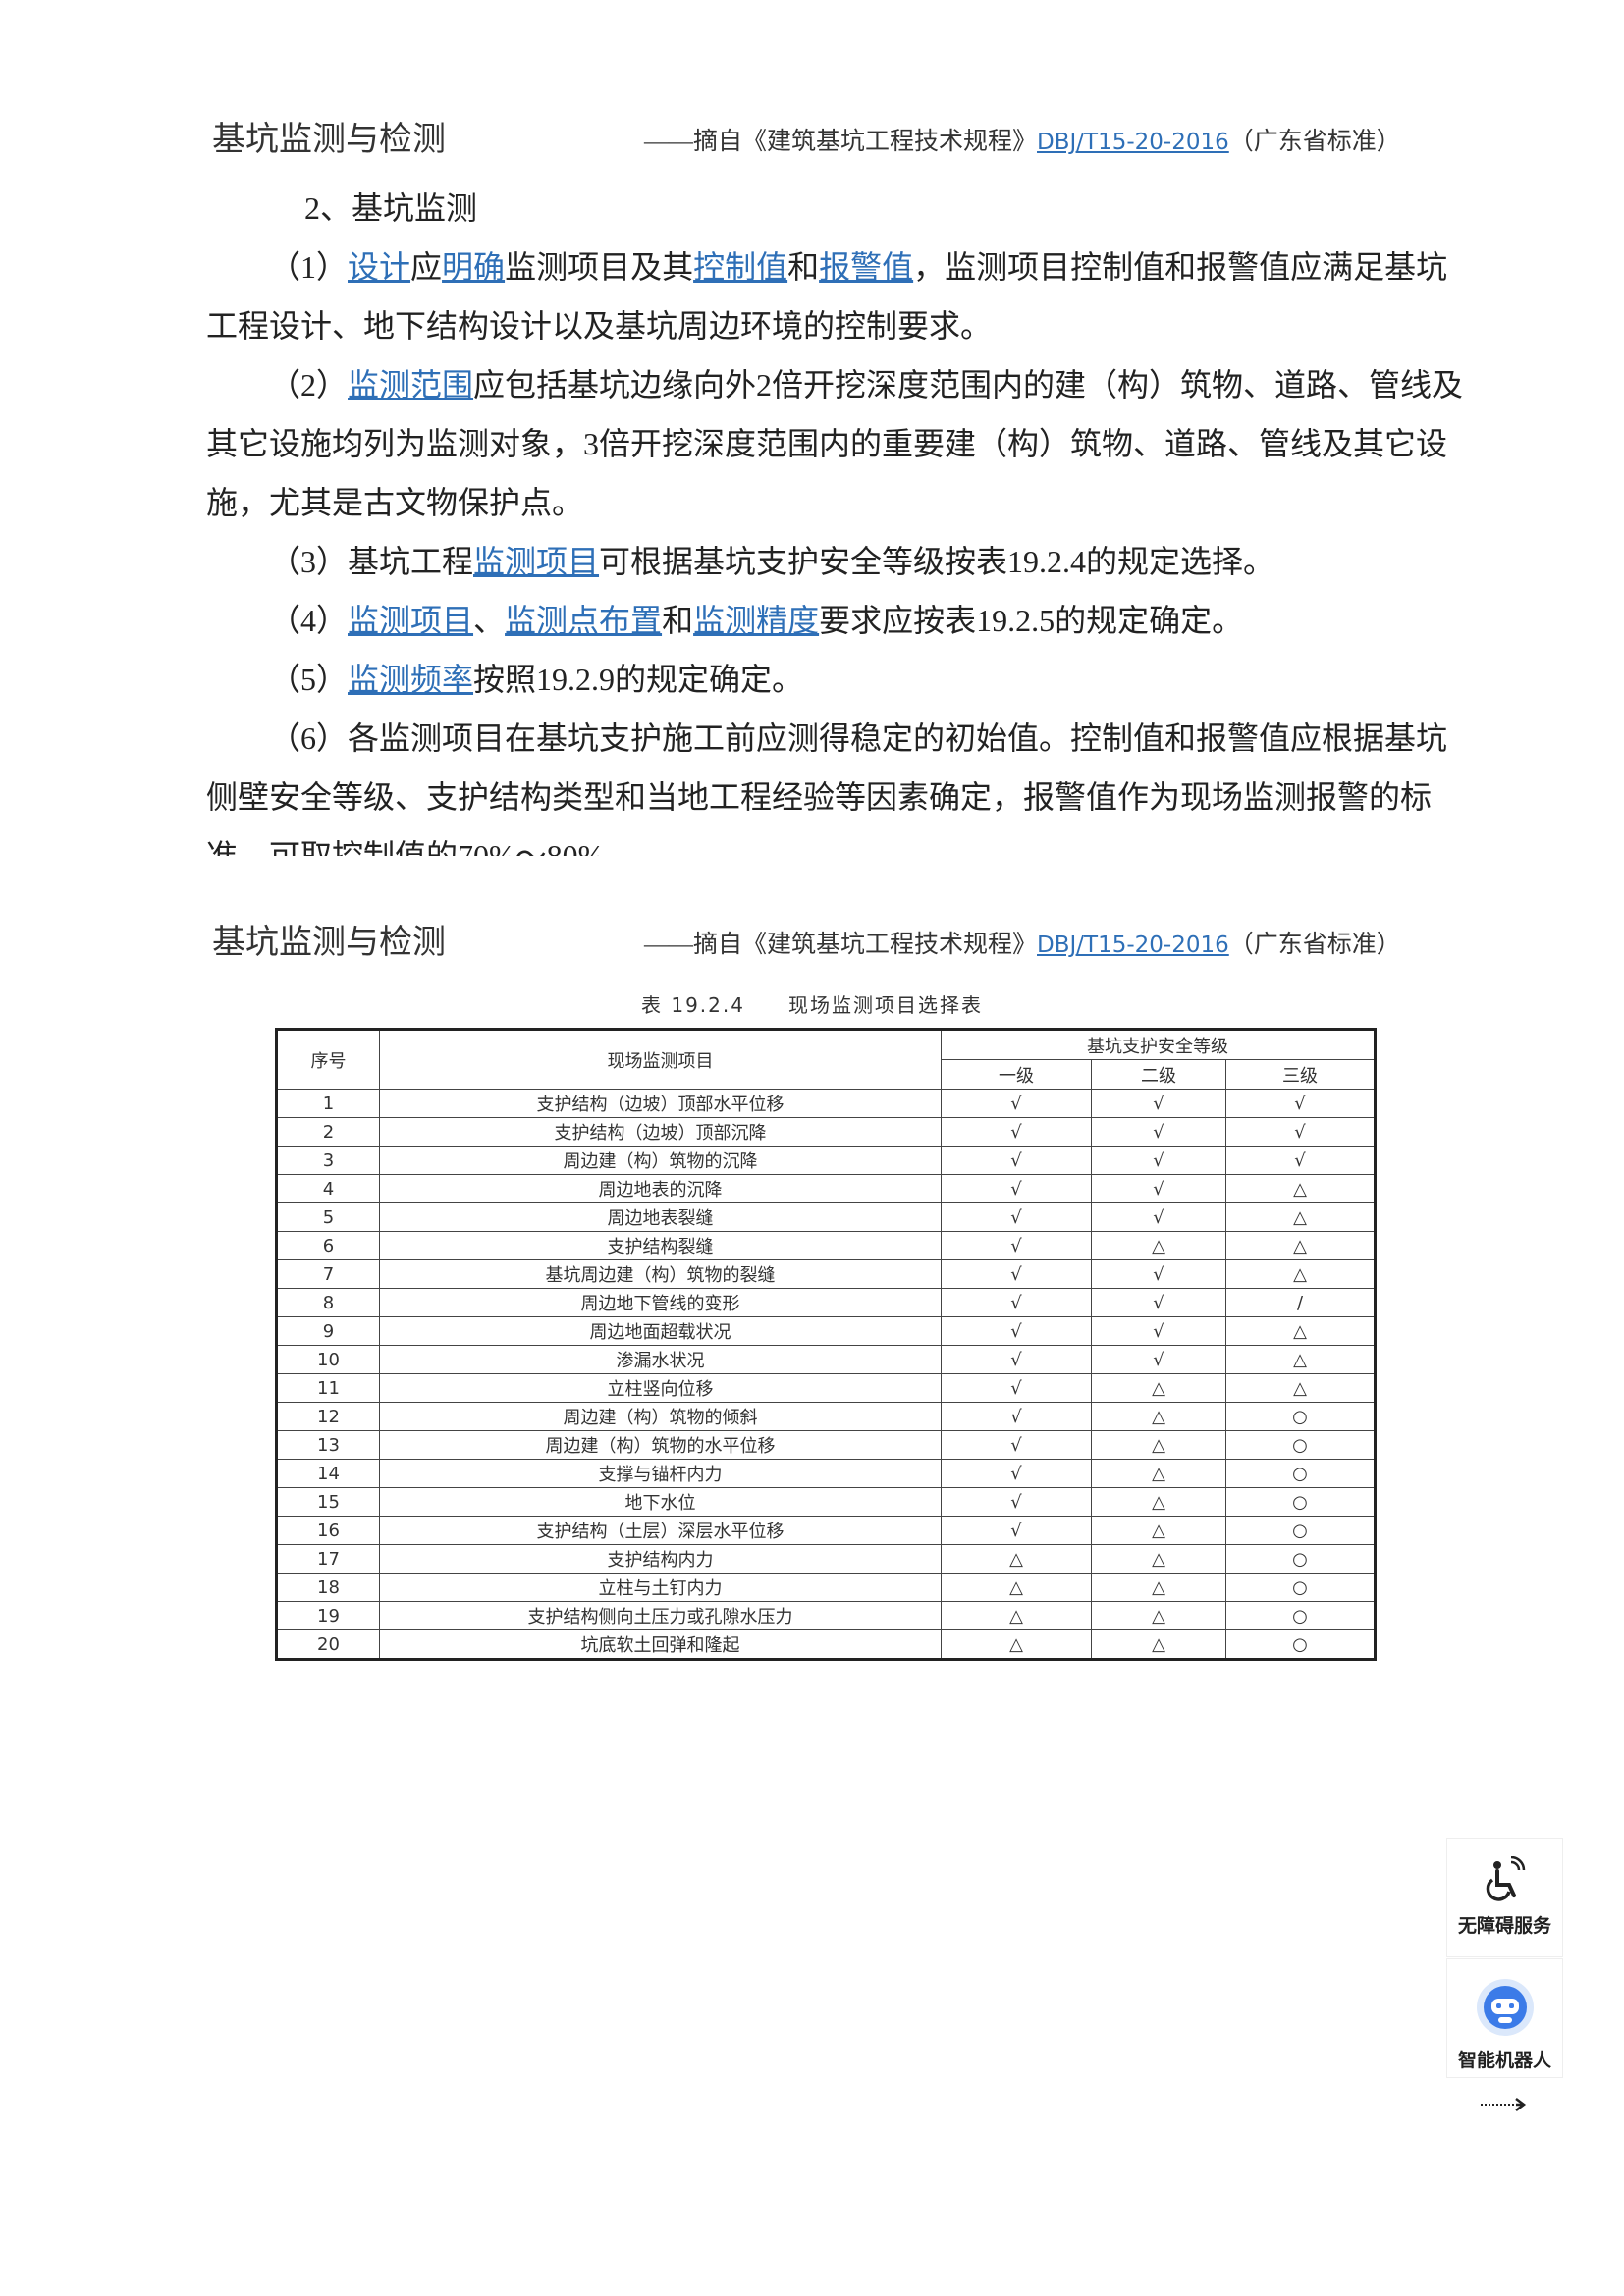 The image size is (1624, 2296). What do you see at coordinates (660, 1502) in the screenshot?
I see `table-cell: 地下水位` at bounding box center [660, 1502].